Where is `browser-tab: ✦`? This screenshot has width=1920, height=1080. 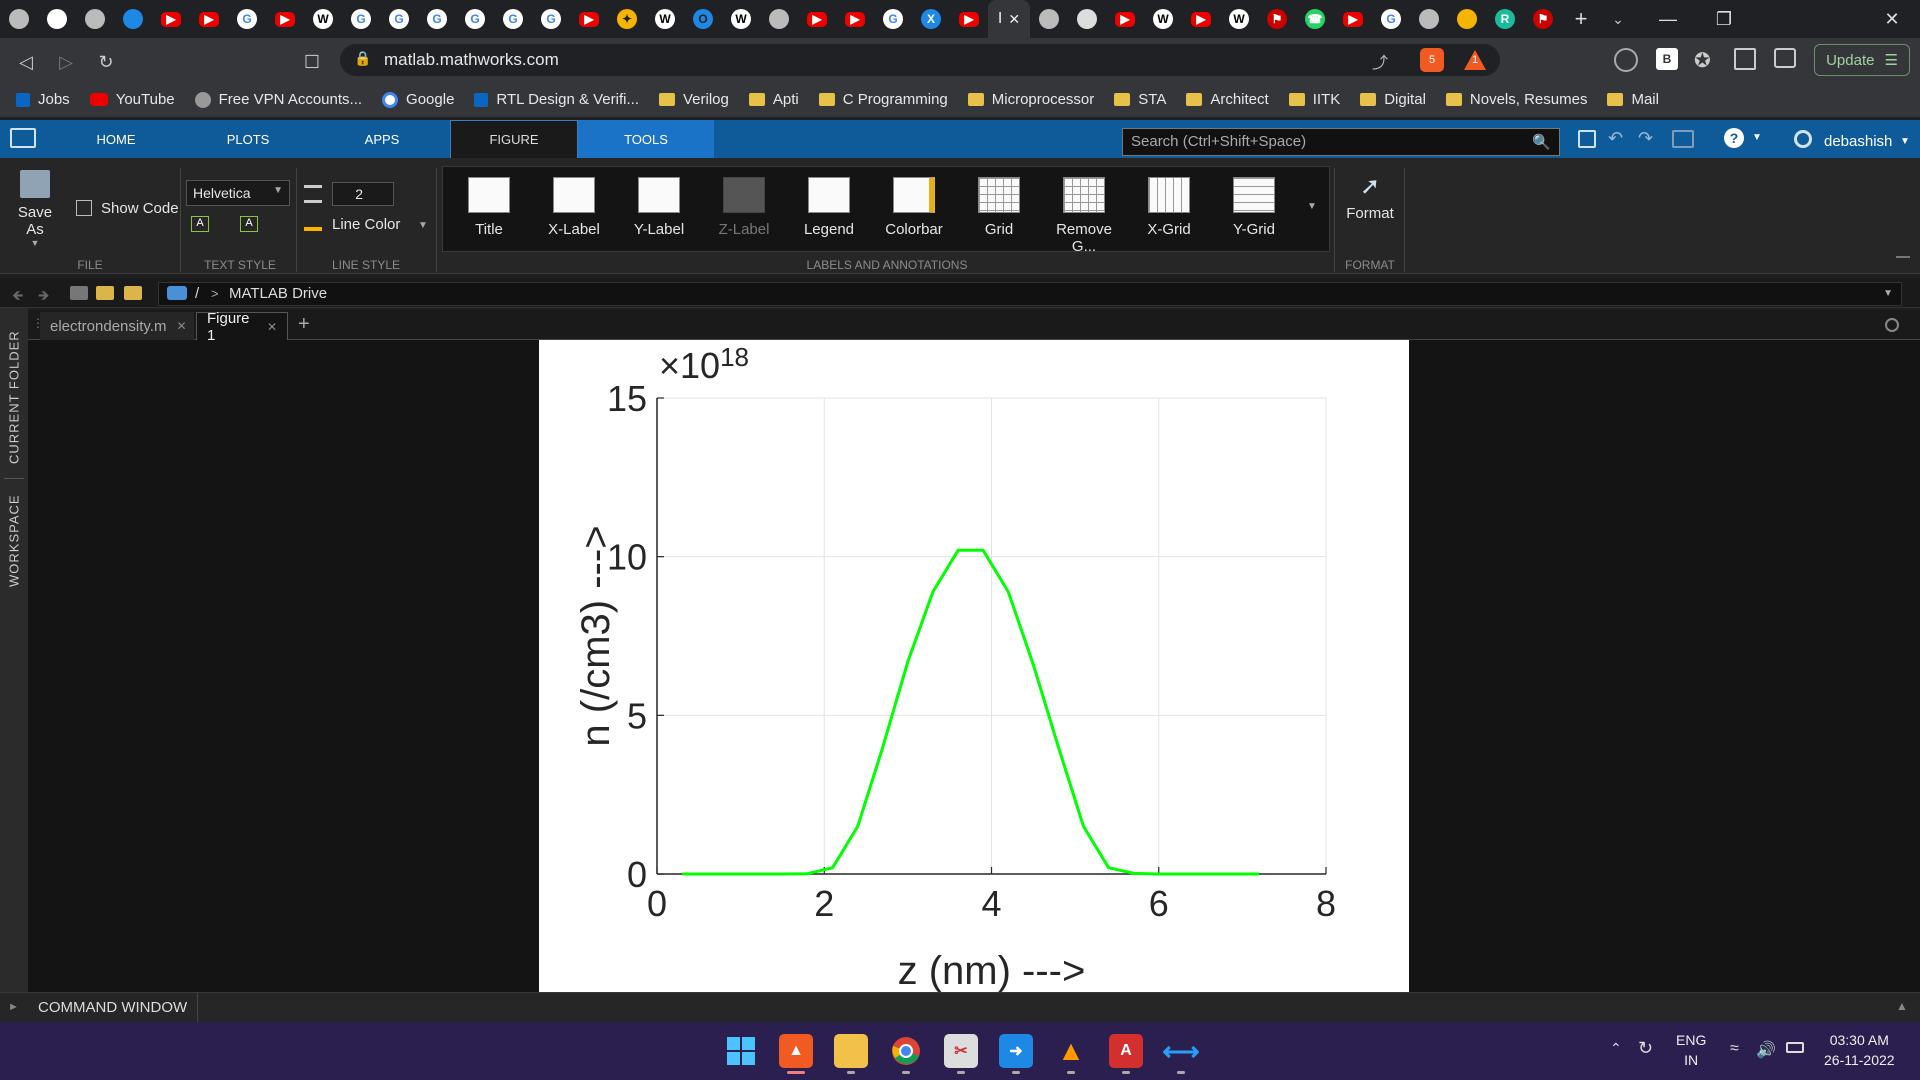
browser-tab: ✦ is located at coordinates (627, 19).